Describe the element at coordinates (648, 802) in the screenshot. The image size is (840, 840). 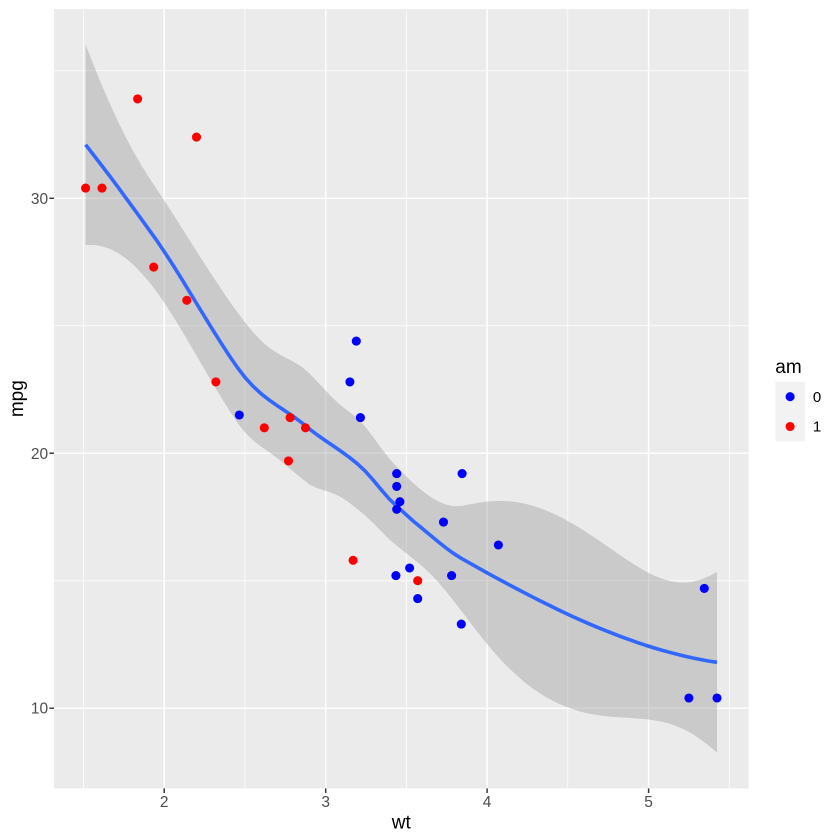
I see `svg-text: 5` at that location.